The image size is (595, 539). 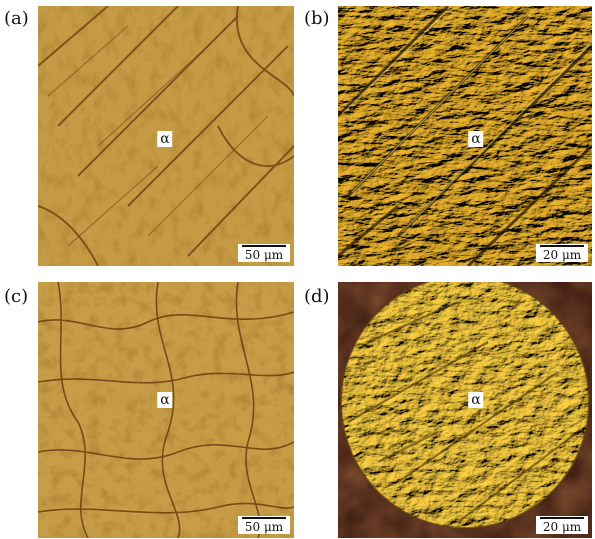 I want to click on panel-b-label: (b), so click(x=317, y=18).